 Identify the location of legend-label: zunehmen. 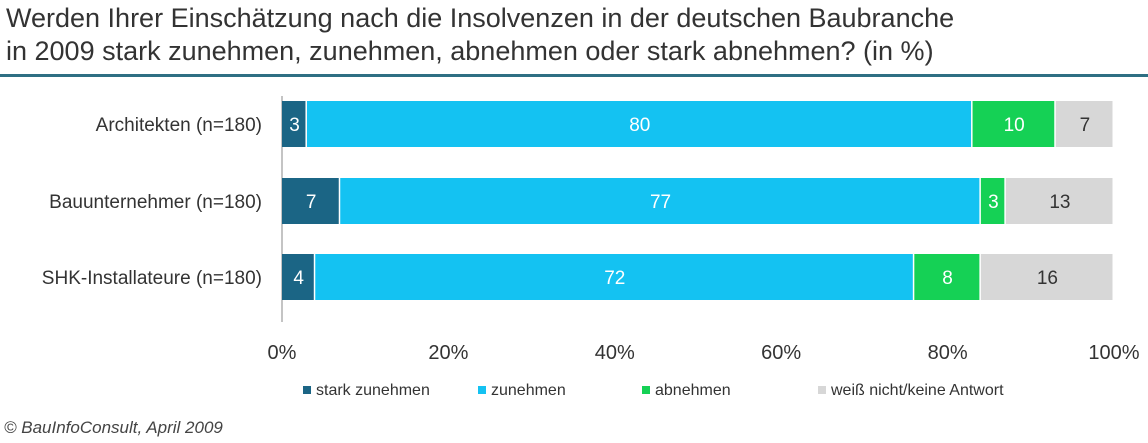
(528, 390).